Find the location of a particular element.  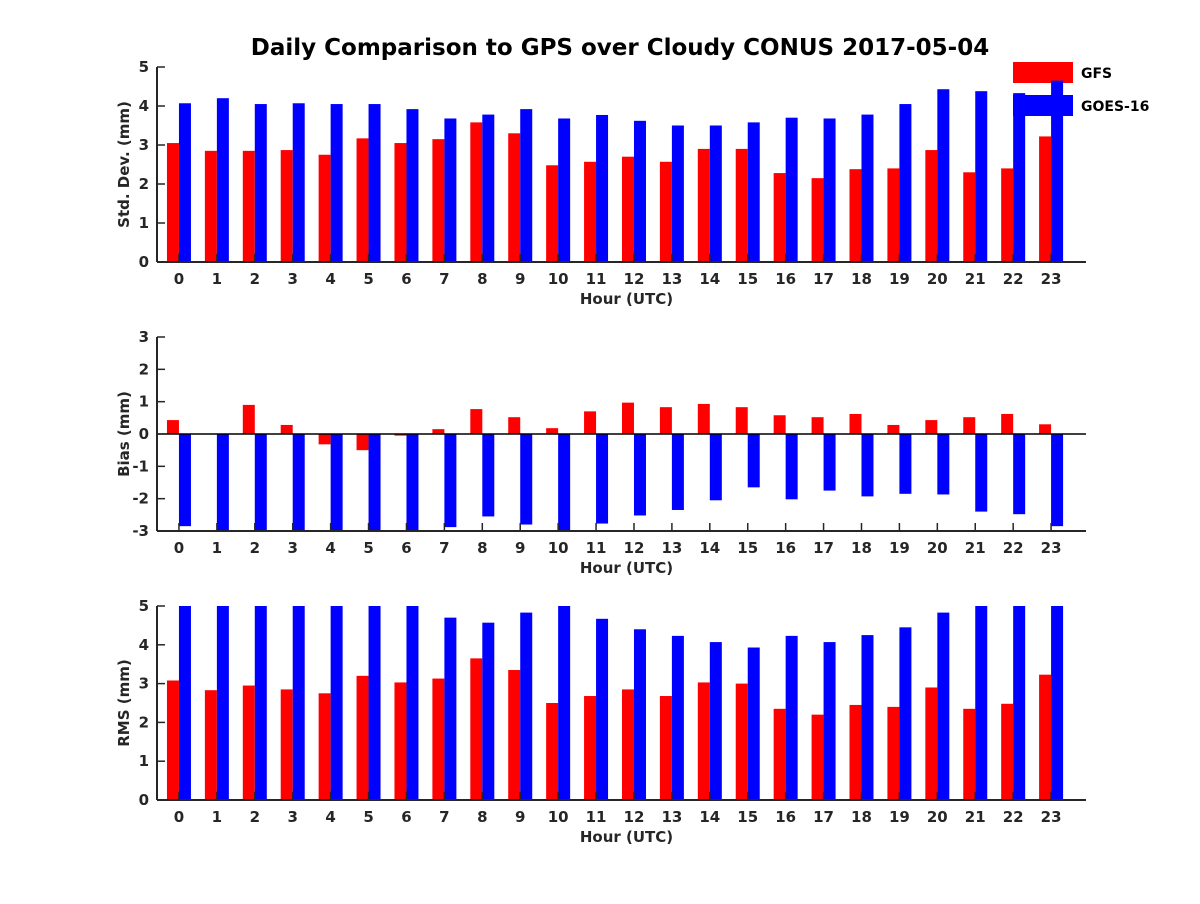

x-tick-label: 12 is located at coordinates (634, 817).